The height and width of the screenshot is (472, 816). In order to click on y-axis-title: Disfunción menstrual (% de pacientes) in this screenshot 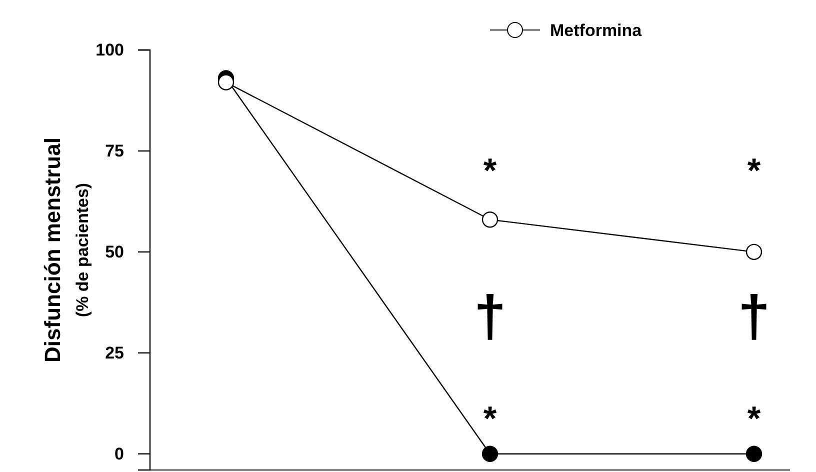, I will do `click(66, 250)`.